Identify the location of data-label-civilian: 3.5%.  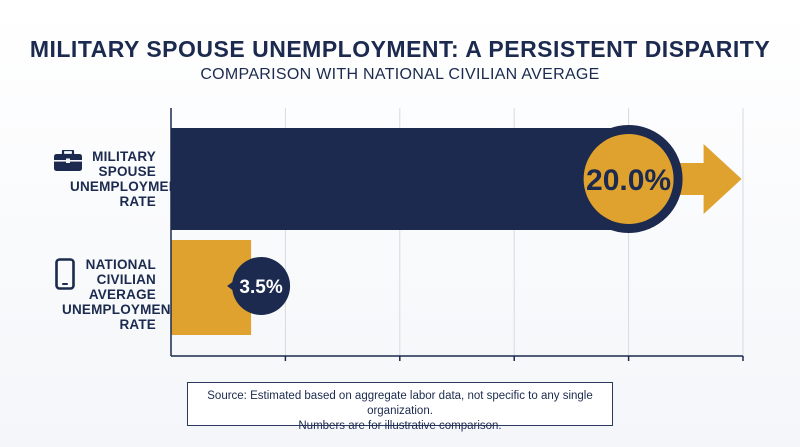
(260, 287).